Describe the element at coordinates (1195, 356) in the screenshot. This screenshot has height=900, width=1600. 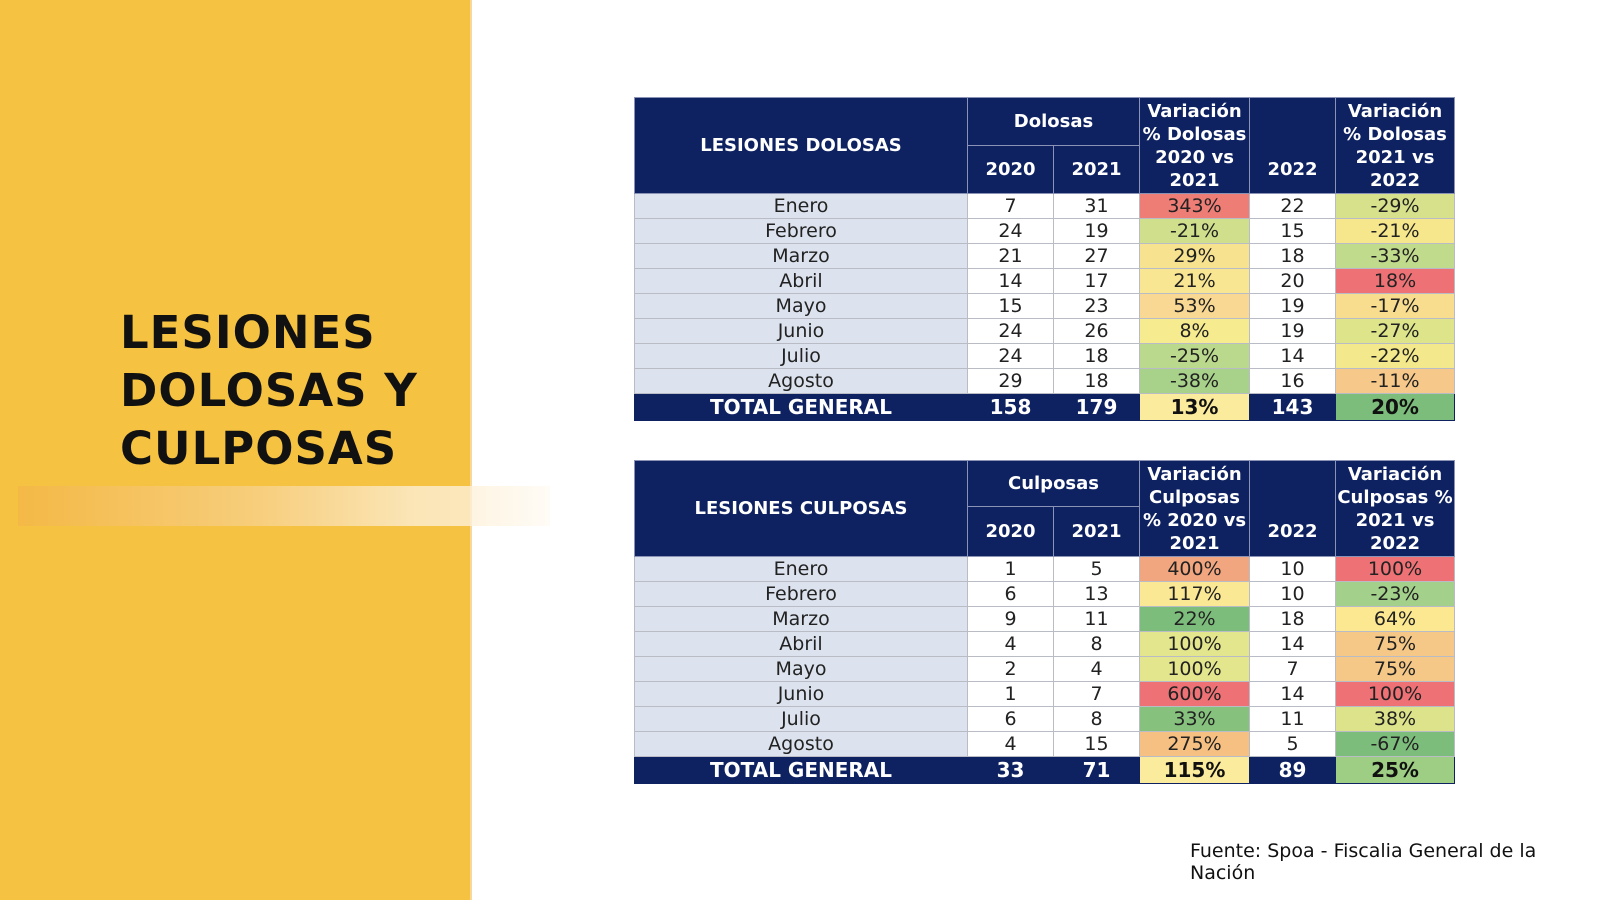
I see `variation-2020-2021-cell: -25%` at that location.